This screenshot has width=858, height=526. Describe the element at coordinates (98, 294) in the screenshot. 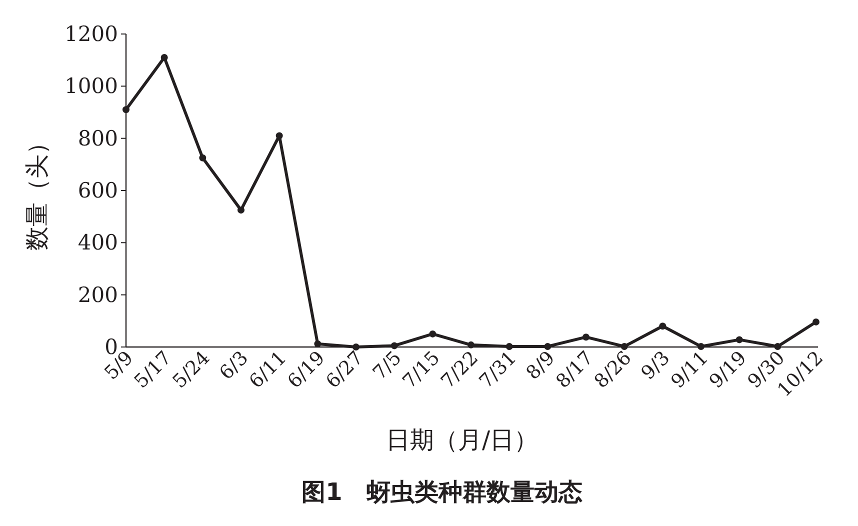

I see `y-tick-label: 200` at that location.